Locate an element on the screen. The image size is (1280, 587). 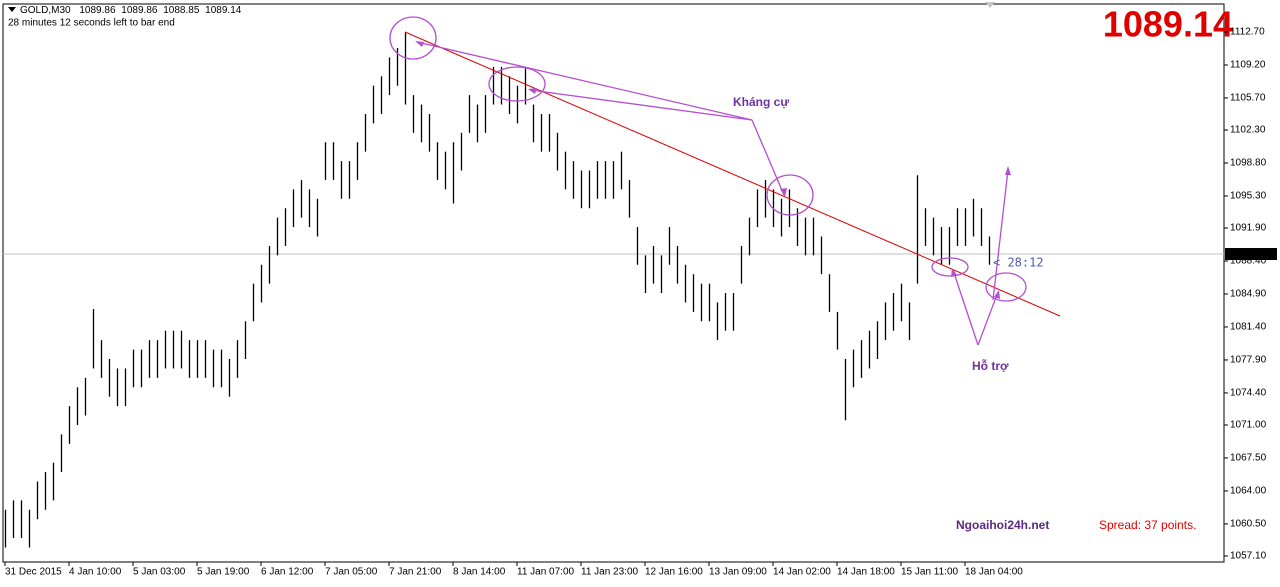
x-tick-label: 6 Jan 12:00 is located at coordinates (287, 572).